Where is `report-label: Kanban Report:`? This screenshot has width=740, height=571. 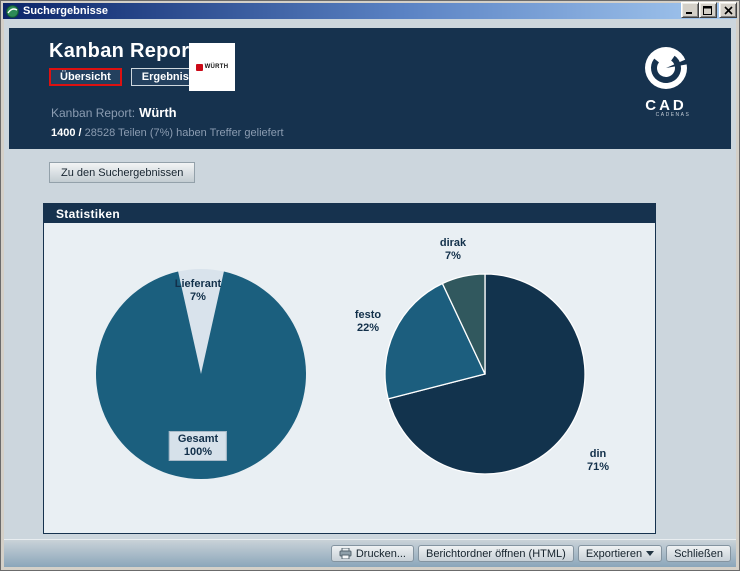
report-label: Kanban Report: is located at coordinates (93, 113).